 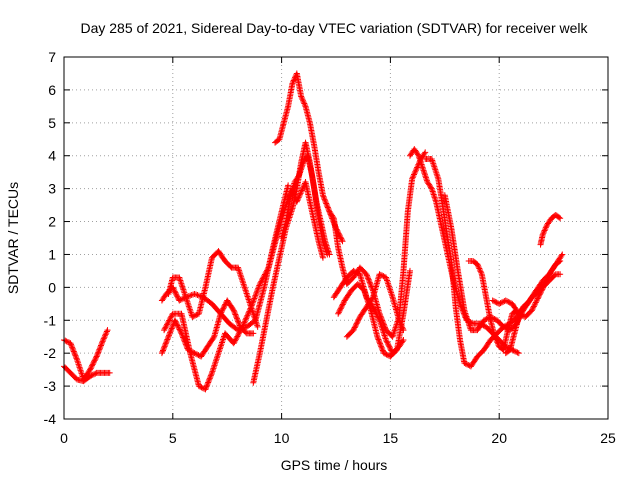 I want to click on y-tick-label: -3, so click(x=50, y=386).